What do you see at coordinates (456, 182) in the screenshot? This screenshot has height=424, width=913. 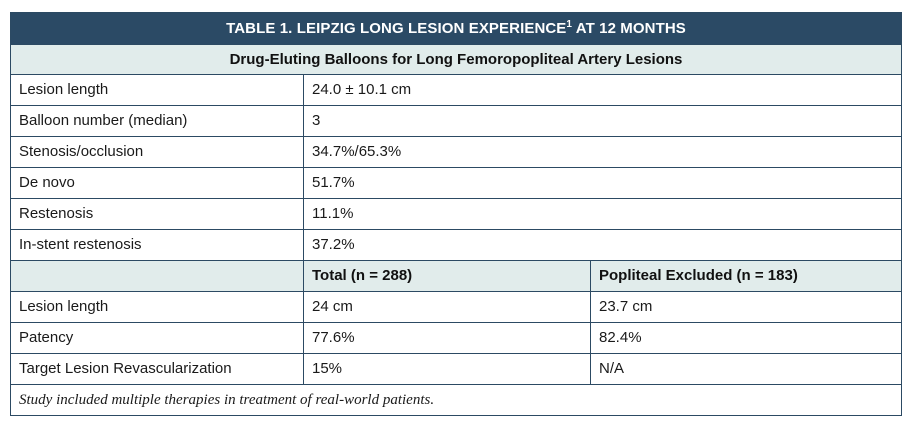 I see `table-row: De novo 51.7%` at bounding box center [456, 182].